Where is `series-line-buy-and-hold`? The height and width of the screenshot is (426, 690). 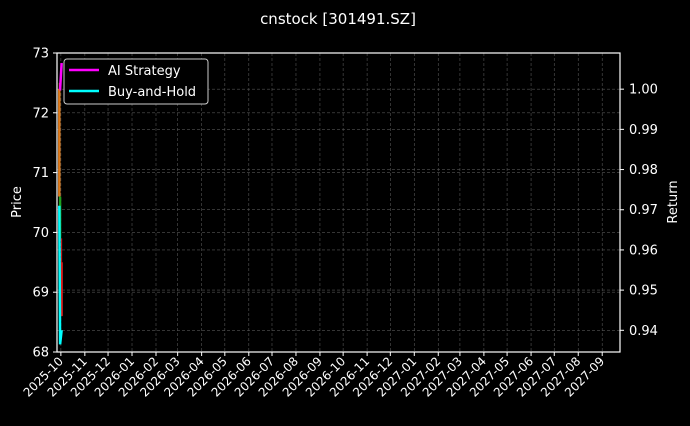
series-line-buy-and-hold is located at coordinates (60, 275).